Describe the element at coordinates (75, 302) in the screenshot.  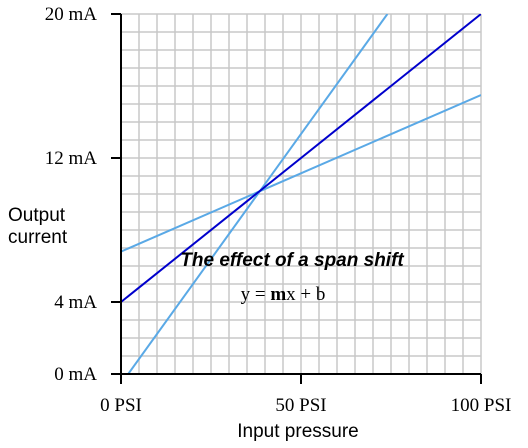
I see `y-tick-label: 4 mA` at that location.